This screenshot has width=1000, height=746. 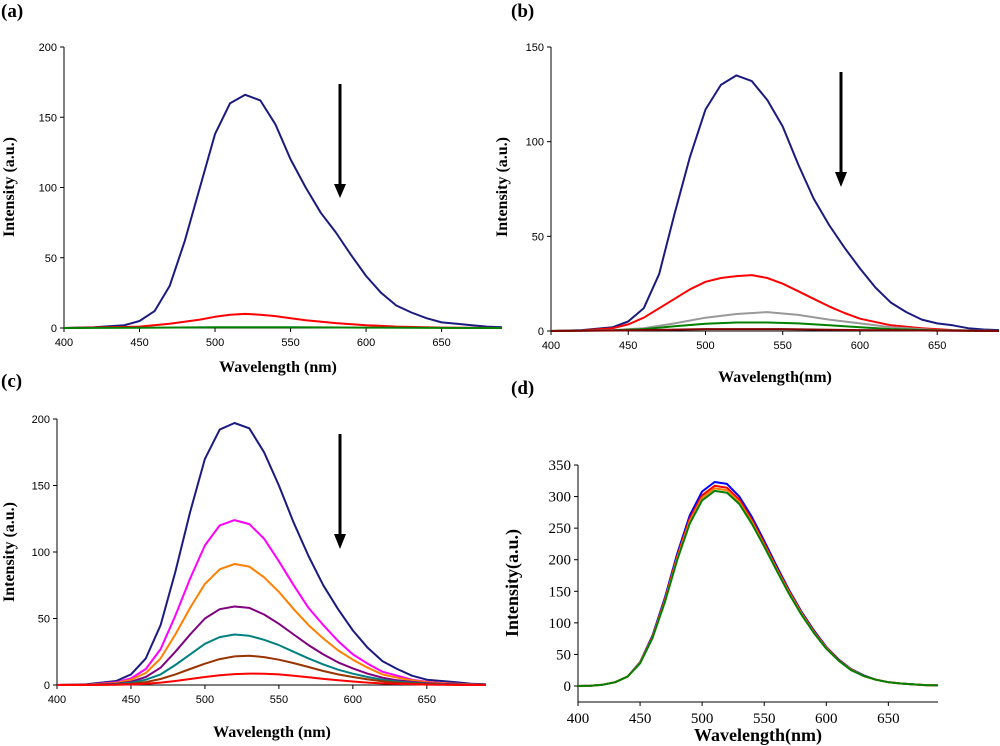 What do you see at coordinates (560, 466) in the screenshot?
I see `y-tick-label: 350` at bounding box center [560, 466].